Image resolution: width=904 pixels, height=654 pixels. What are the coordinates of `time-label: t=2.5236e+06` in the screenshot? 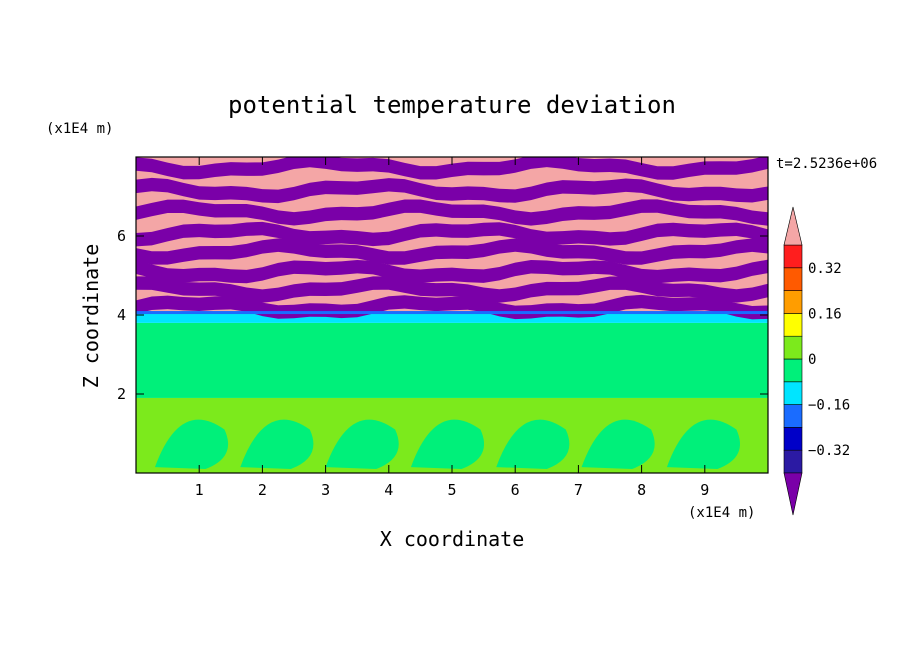 It's located at (826, 164).